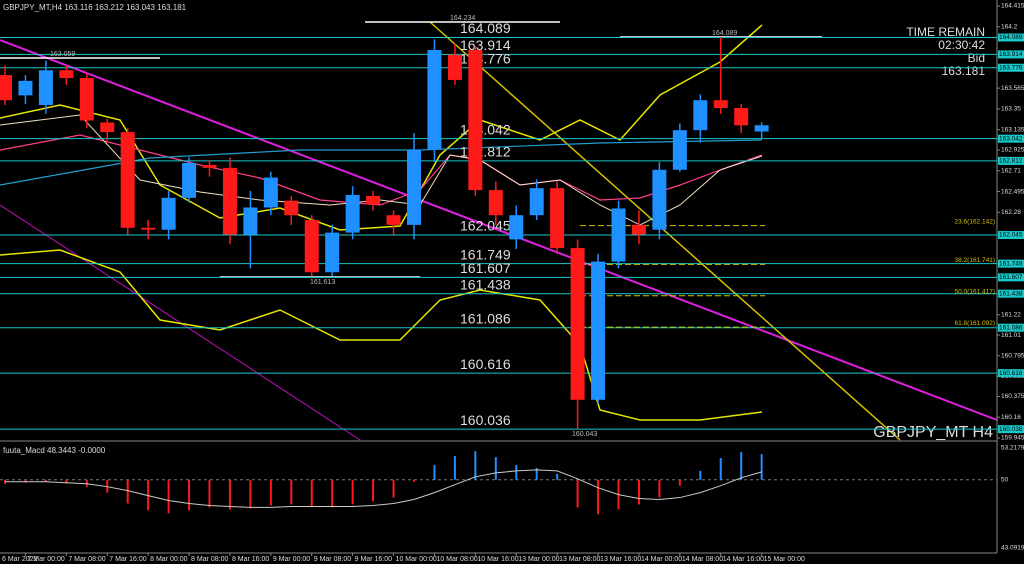 This screenshot has width=1024, height=564. Describe the element at coordinates (86, 559) in the screenshot. I see `x-tick-label: 7 Mar 08:00` at that location.